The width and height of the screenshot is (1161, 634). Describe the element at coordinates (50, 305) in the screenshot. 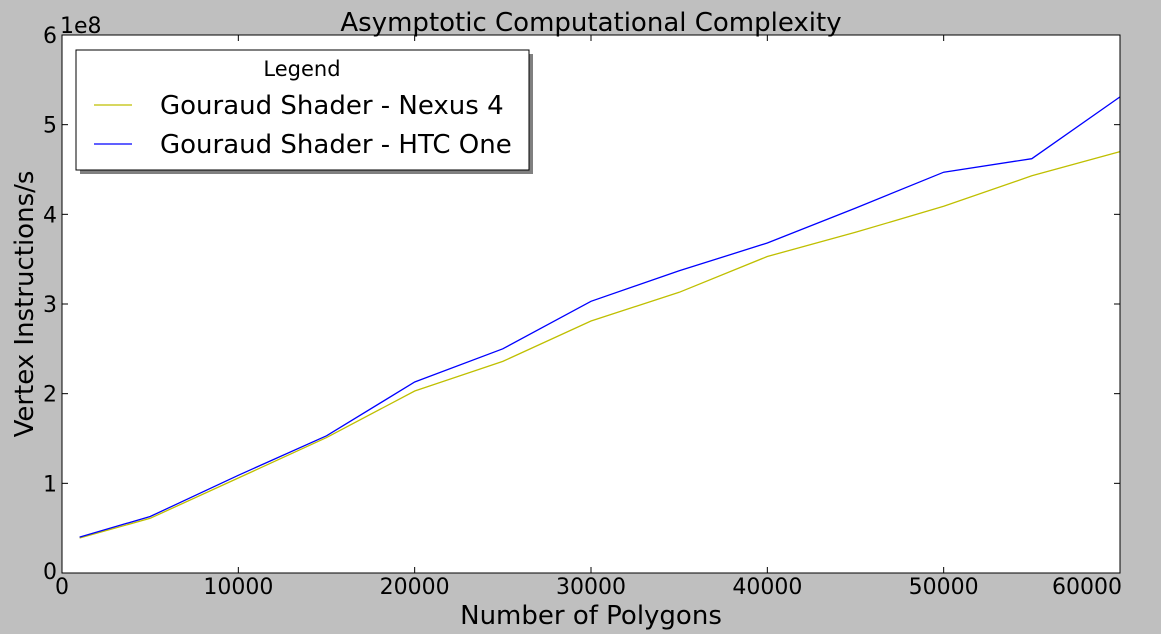

I see `y-tick-label: 3` at that location.